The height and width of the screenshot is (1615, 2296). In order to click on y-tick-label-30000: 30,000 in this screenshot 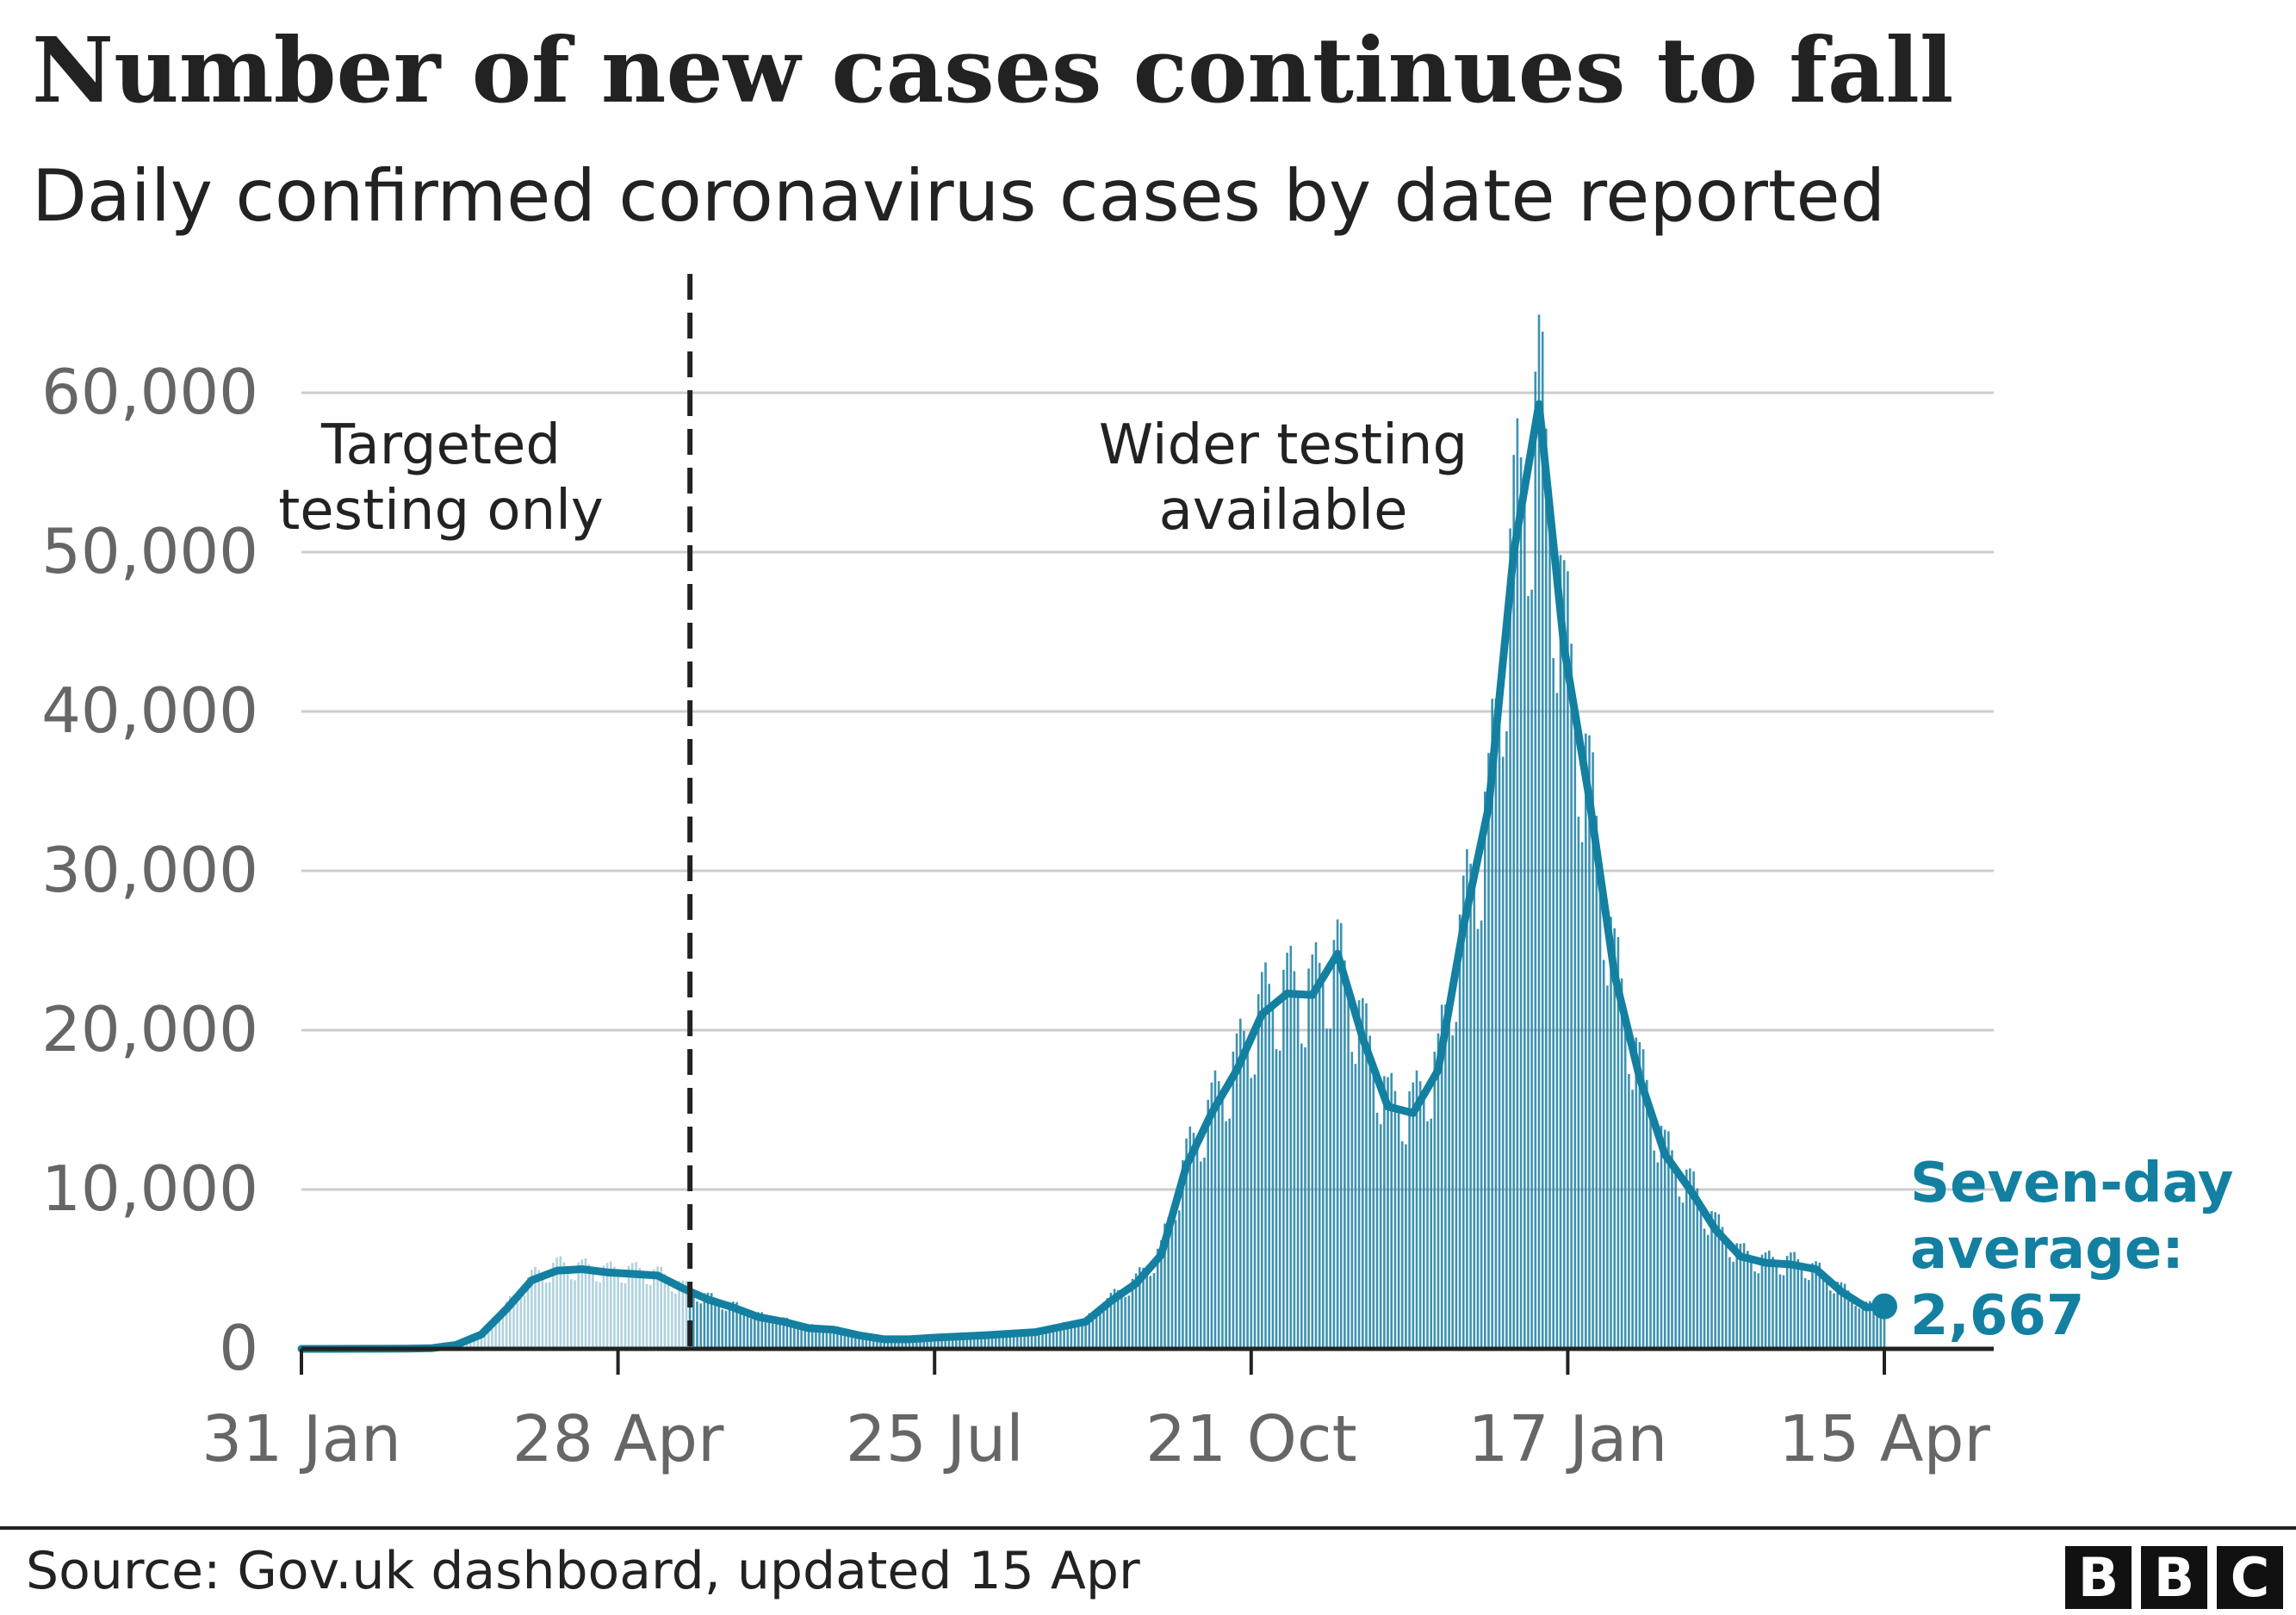, I will do `click(149, 870)`.